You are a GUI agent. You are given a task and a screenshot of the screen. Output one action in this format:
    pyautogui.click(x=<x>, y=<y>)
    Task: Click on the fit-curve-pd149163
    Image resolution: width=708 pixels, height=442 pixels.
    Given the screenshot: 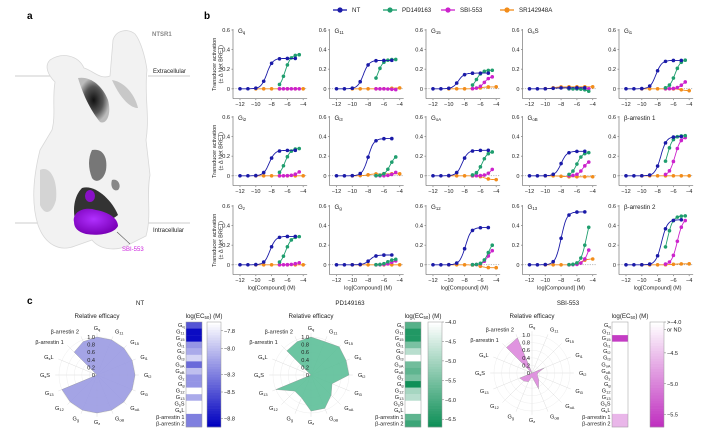 What is the action you would take?
    pyautogui.click(x=289, y=249)
    